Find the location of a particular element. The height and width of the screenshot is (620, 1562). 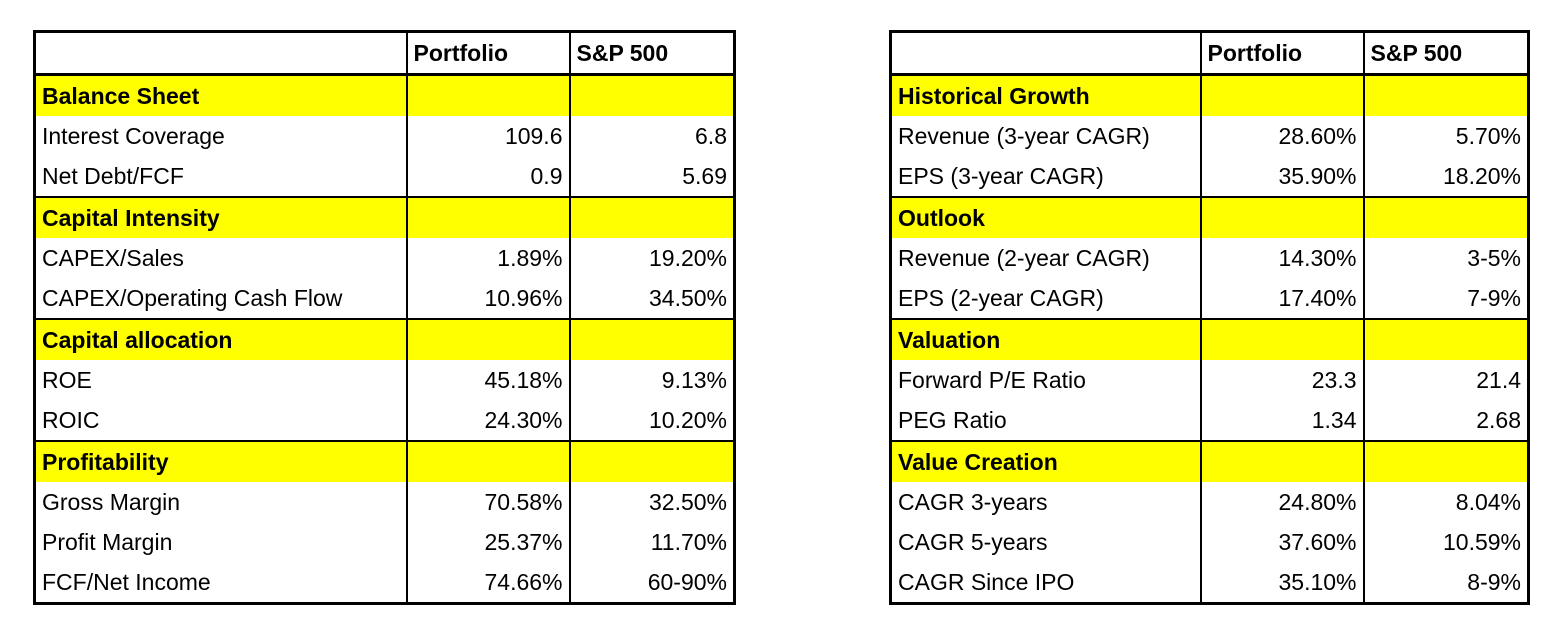

section-row: Capital Intensity is located at coordinates (384, 217).